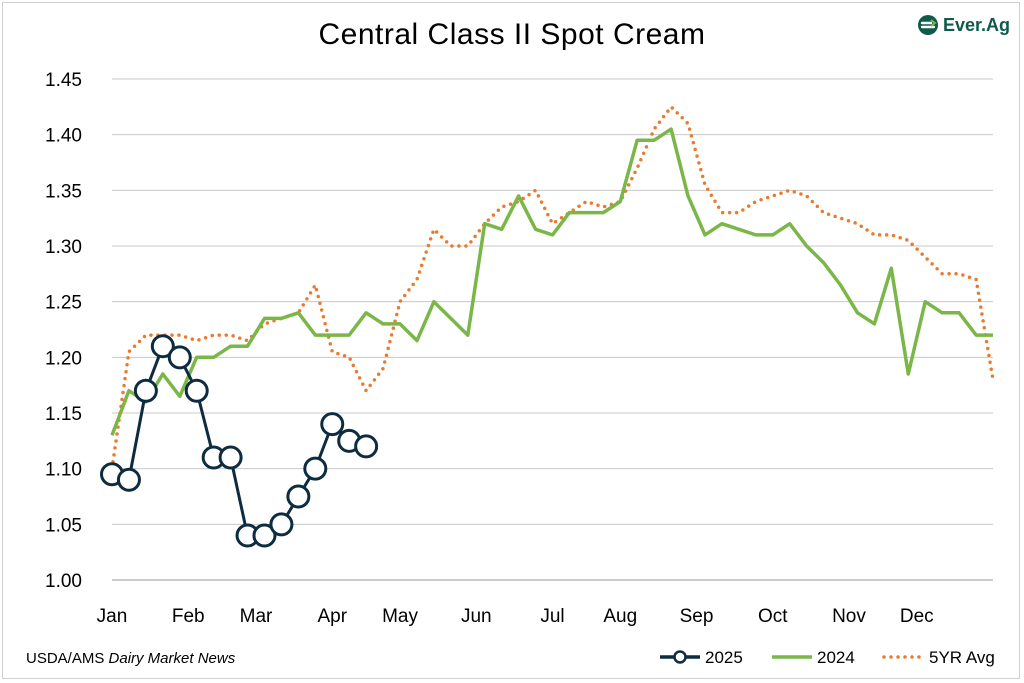 The height and width of the screenshot is (683, 1024). Describe the element at coordinates (188, 616) in the screenshot. I see `x-tick-label-feb: Feb` at that location.